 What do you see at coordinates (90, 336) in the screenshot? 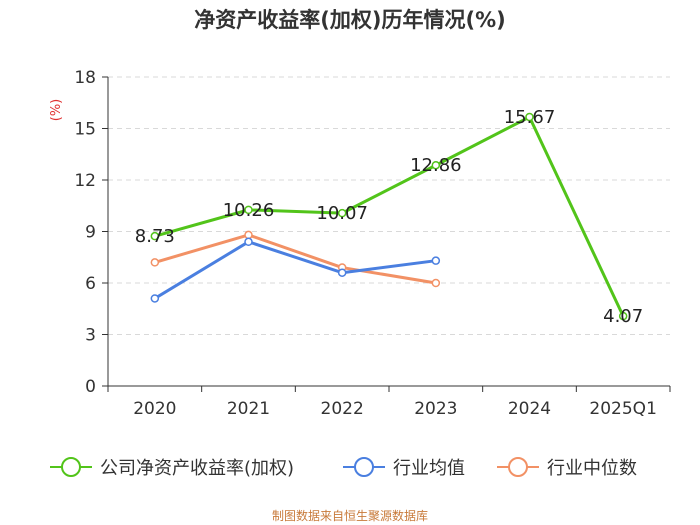
I see `y-tick-label: 3` at bounding box center [90, 336].